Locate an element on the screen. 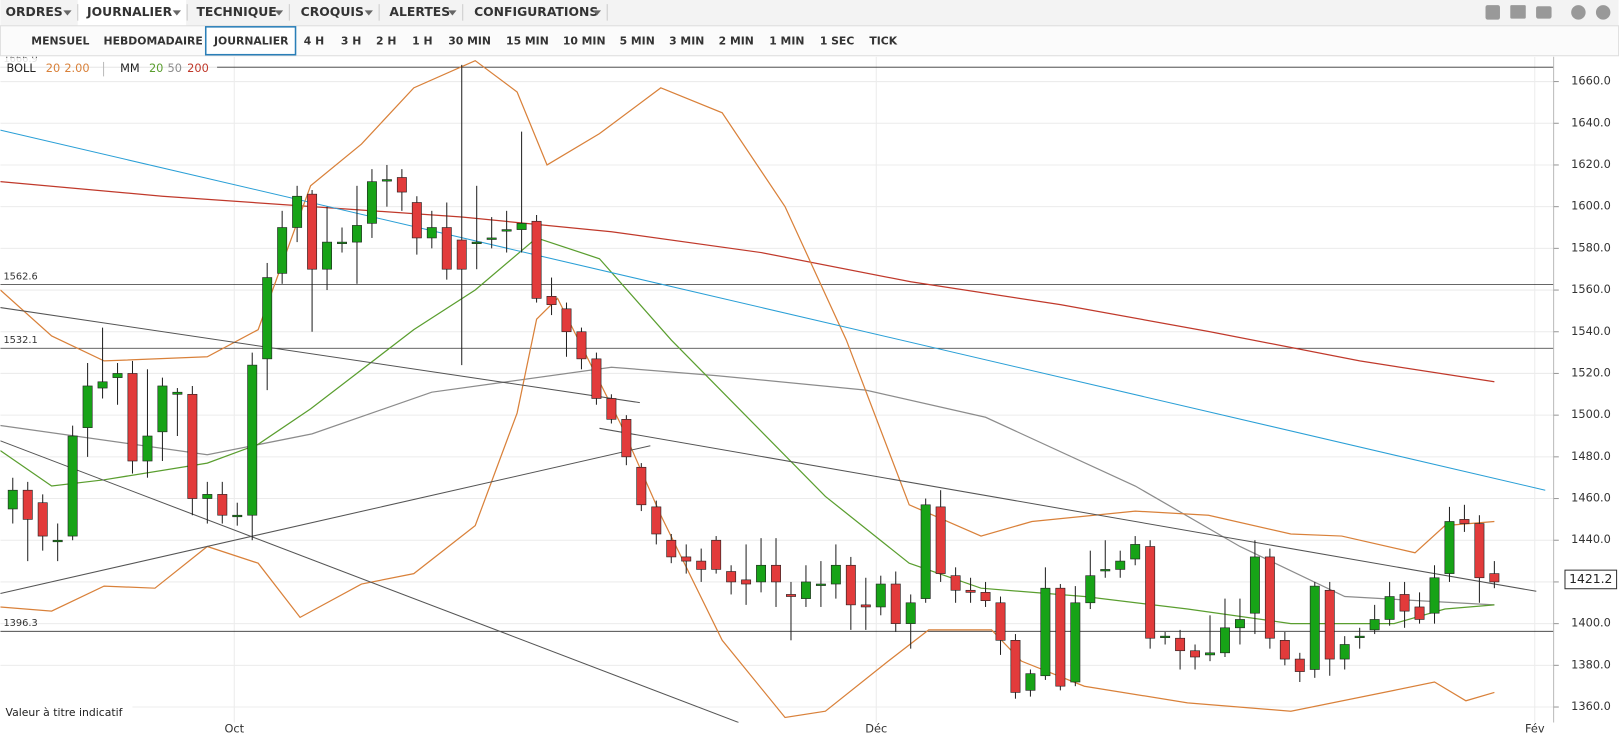 Image resolution: width=1619 pixels, height=740 pixels. legend-boll: BOLL is located at coordinates (22, 68).